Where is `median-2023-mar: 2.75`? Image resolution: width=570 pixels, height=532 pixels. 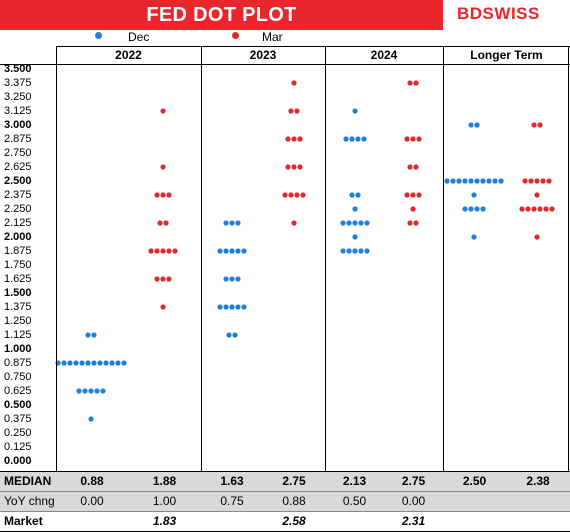 median-2023-mar: 2.75 is located at coordinates (294, 481).